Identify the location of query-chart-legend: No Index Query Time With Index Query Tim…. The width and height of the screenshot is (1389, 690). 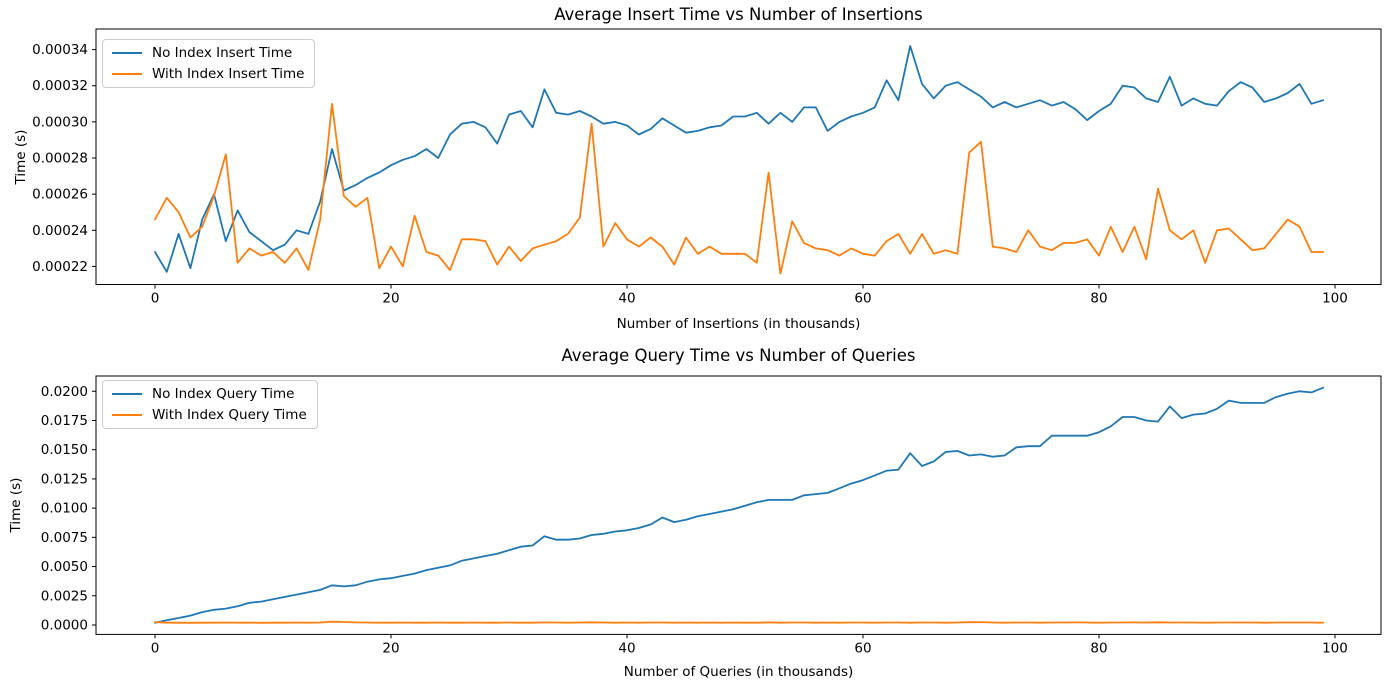
(210, 404).